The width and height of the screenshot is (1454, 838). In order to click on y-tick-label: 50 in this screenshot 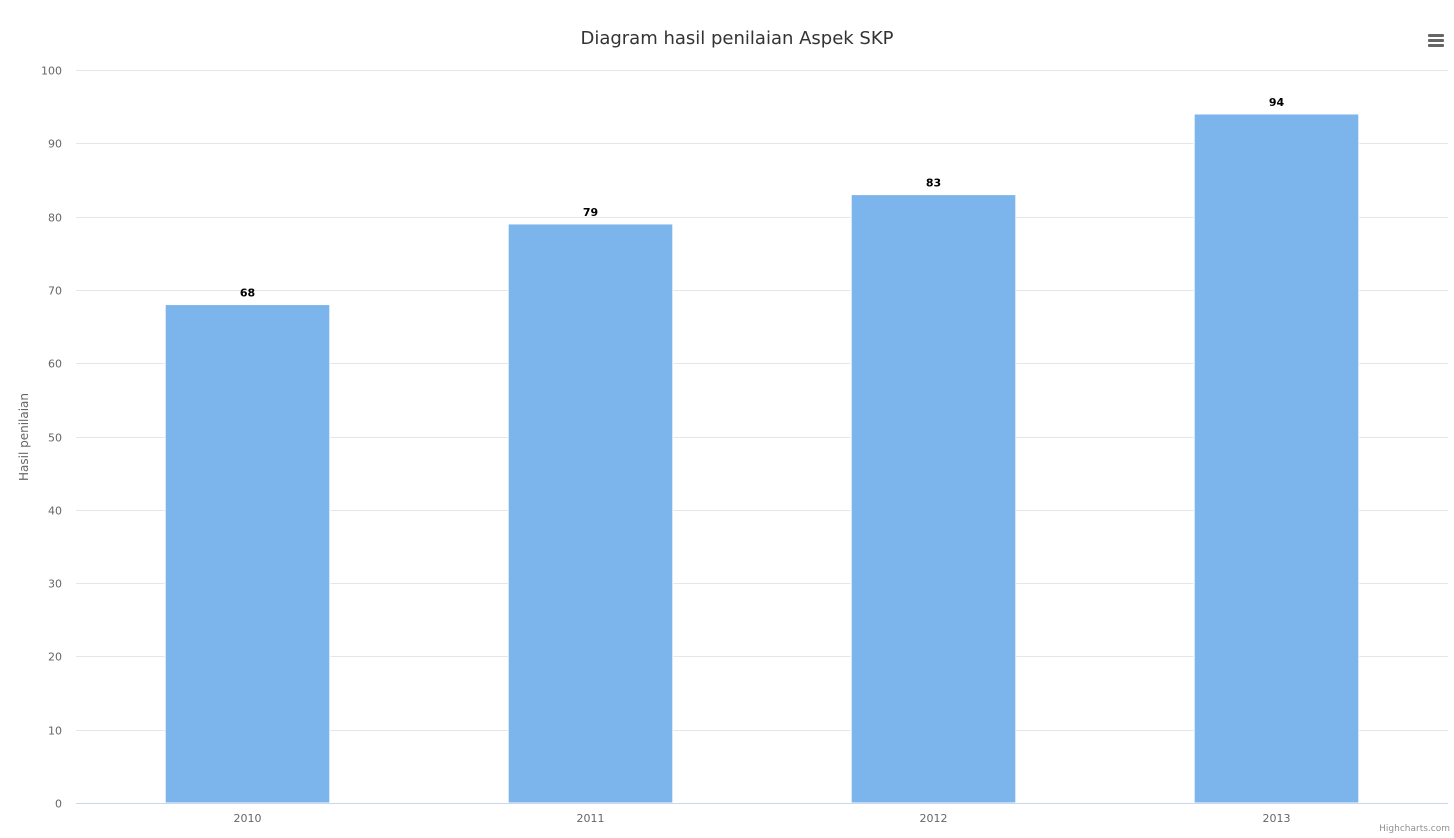, I will do `click(55, 438)`.